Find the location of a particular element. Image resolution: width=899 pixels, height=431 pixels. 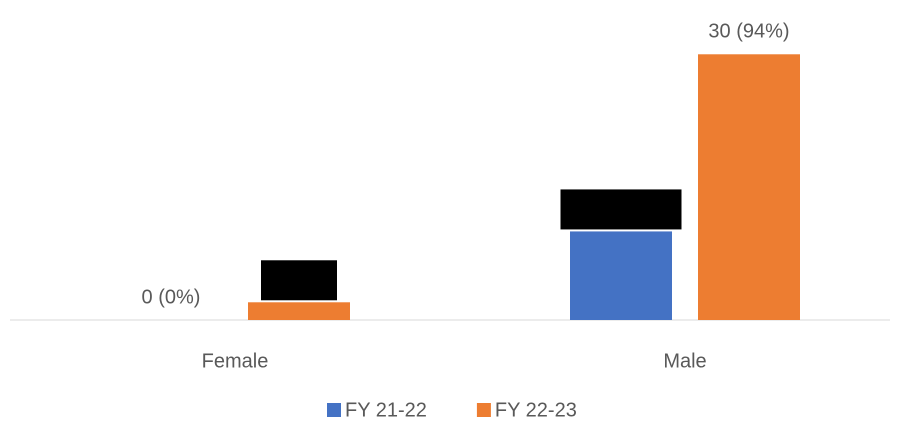

legend-label: FY 21-22 is located at coordinates (386, 410).